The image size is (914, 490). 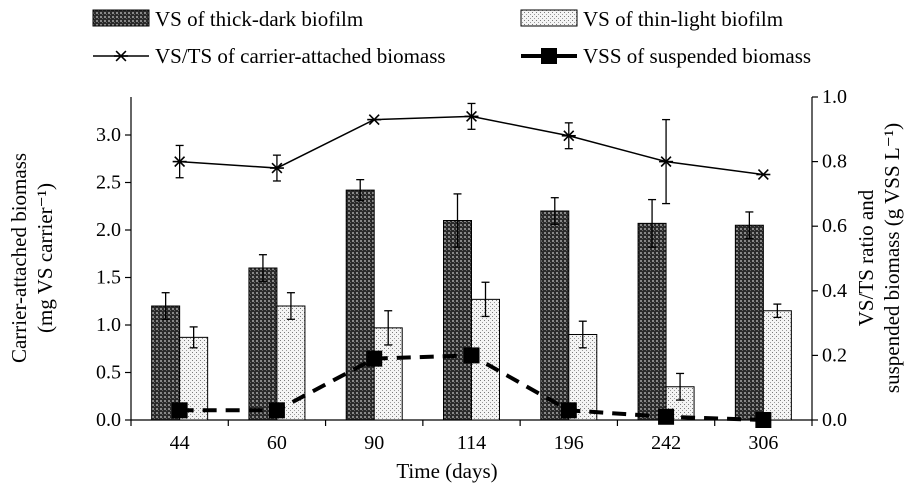 What do you see at coordinates (300, 56) in the screenshot?
I see `legend-label-vsts-ratio: VS/TS of carrier-attached biomass` at bounding box center [300, 56].